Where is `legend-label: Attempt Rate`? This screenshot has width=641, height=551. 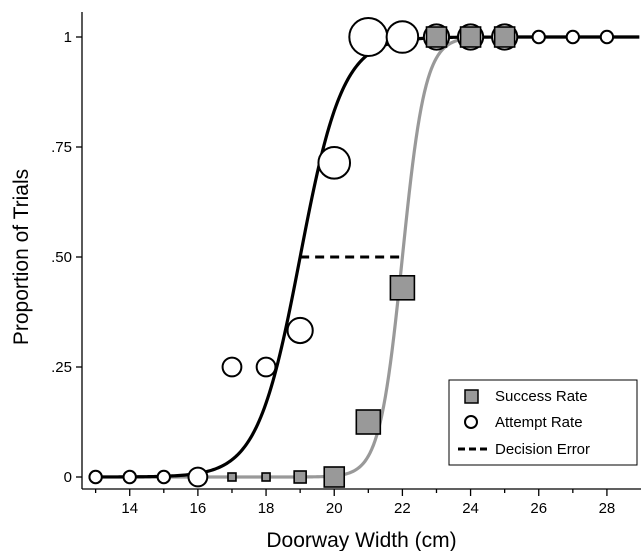
legend-label: Attempt Rate is located at coordinates (539, 422).